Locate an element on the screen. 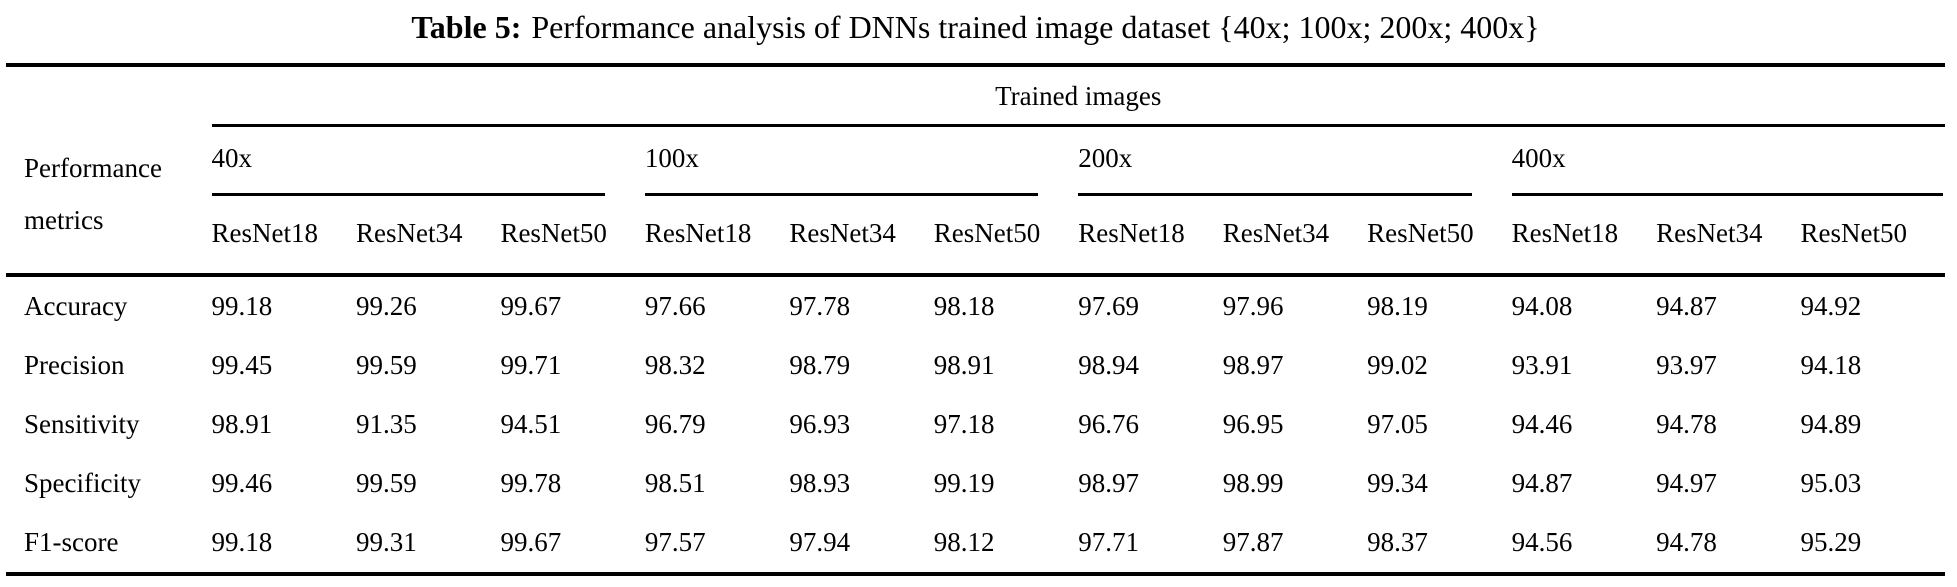 Image resolution: width=1957 pixels, height=587 pixels. metric-value: 98.12 is located at coordinates (964, 542).